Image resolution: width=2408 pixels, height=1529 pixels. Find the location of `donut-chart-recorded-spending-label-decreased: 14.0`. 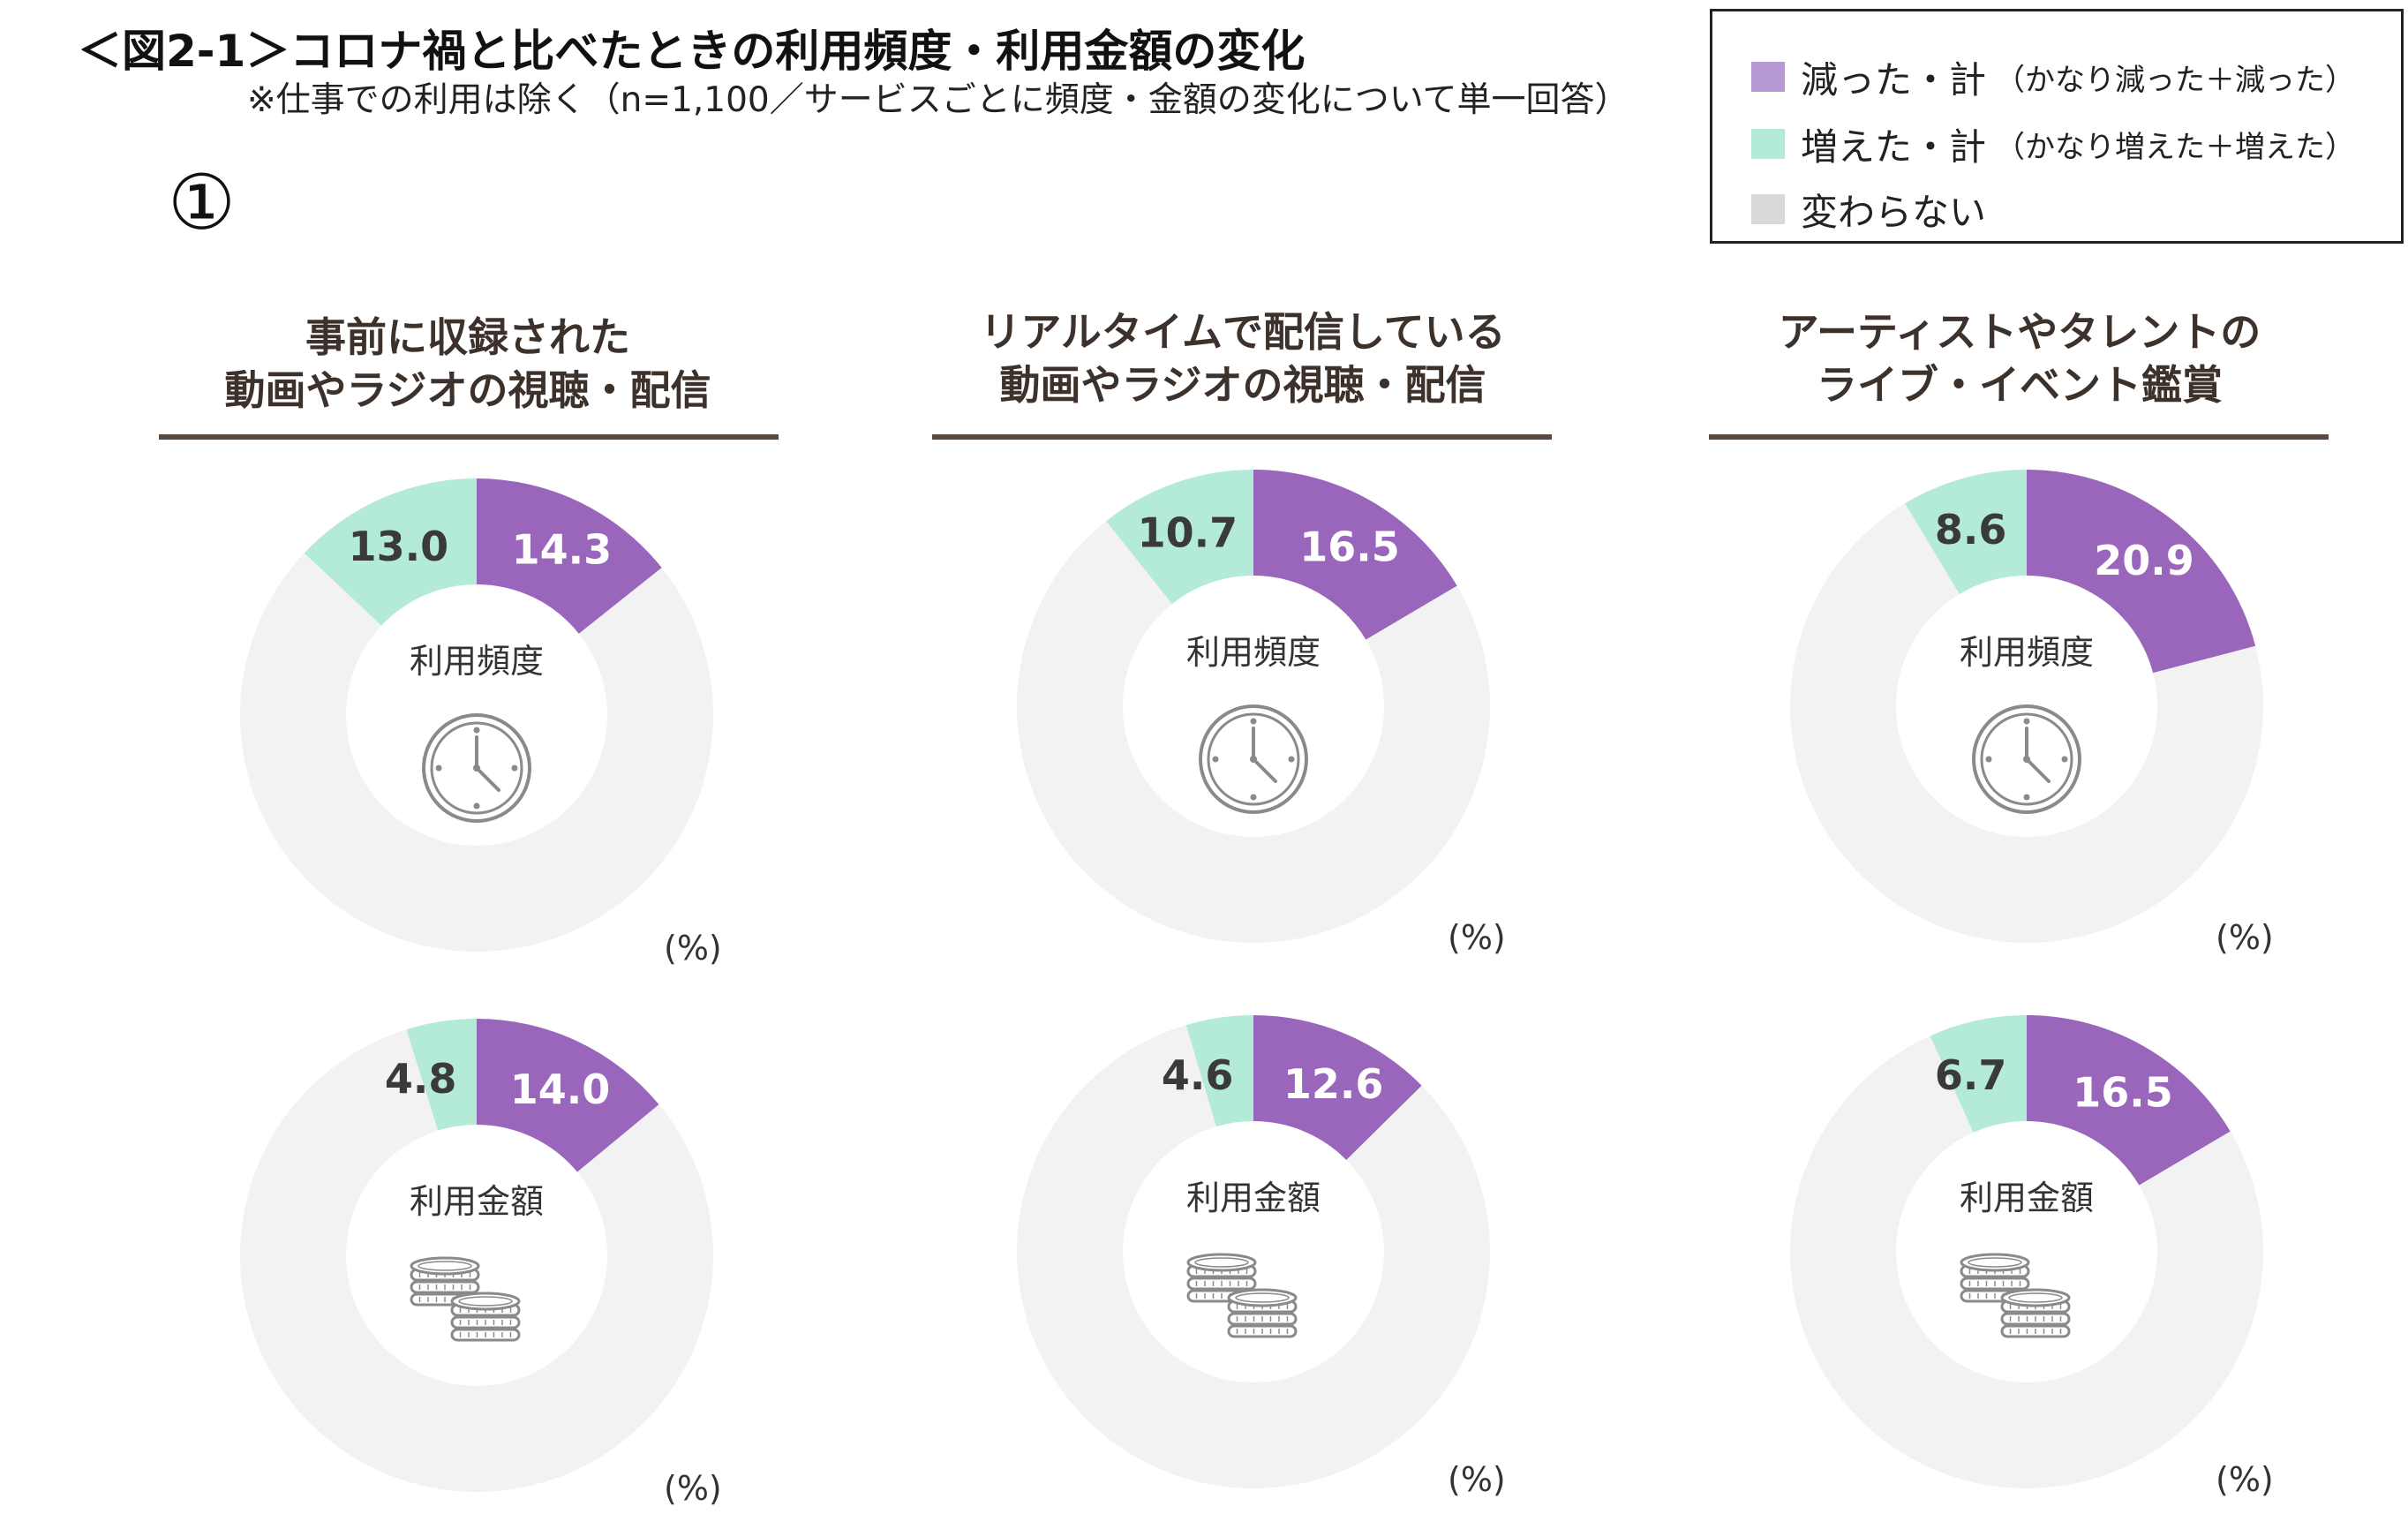

donut-chart-recorded-spending-label-decreased: 14.0 is located at coordinates (560, 1089).